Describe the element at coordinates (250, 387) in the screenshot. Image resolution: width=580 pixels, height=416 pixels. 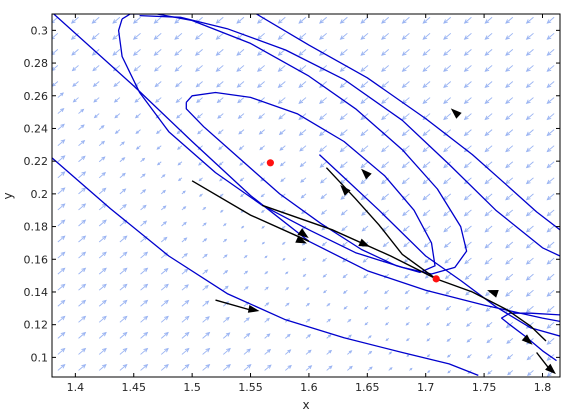
I see `x-tick-label: 1.55` at that location.